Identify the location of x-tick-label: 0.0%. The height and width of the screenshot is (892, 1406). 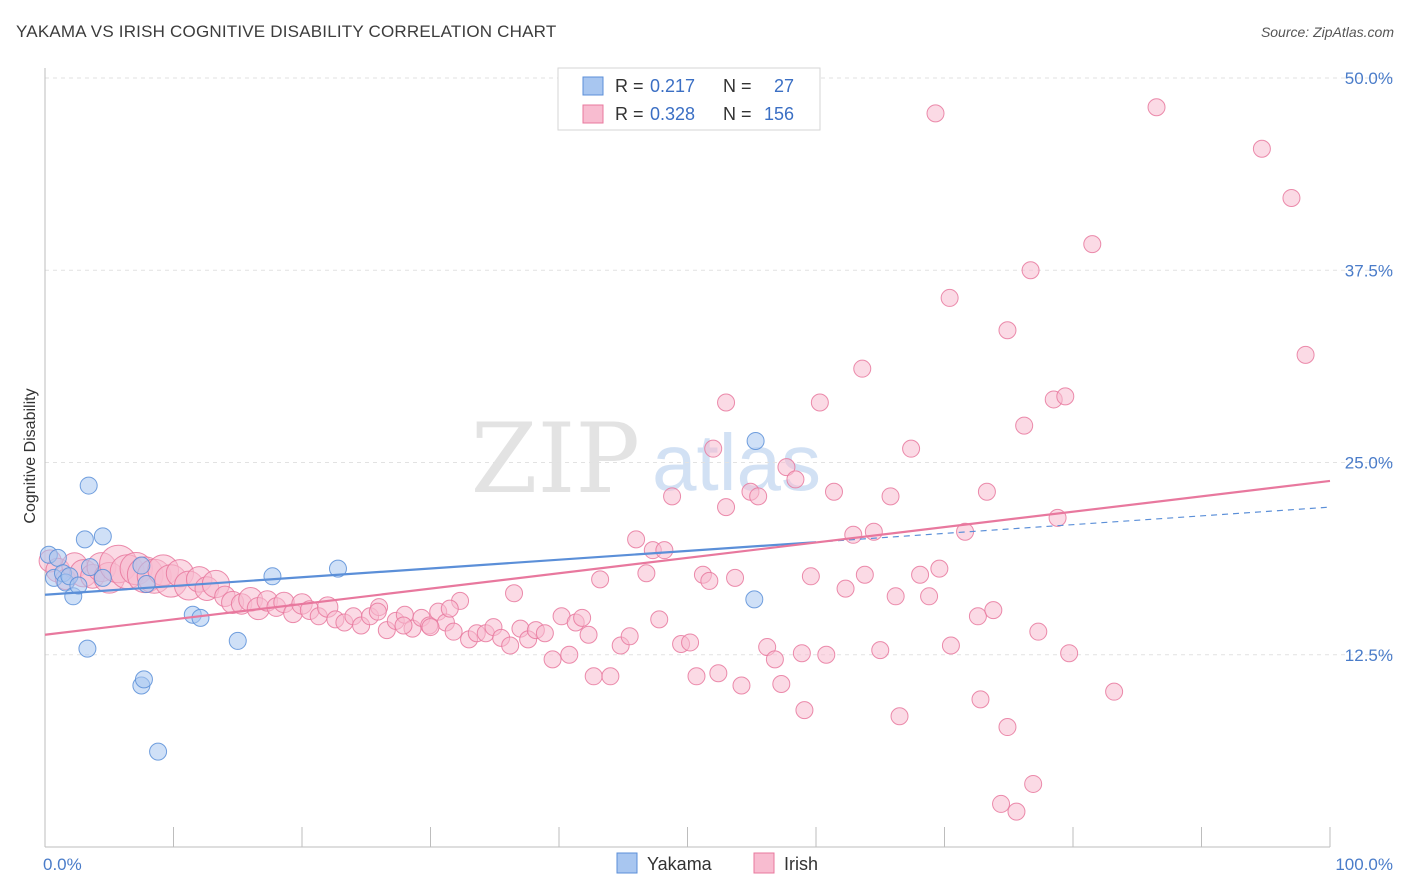
(62, 864).